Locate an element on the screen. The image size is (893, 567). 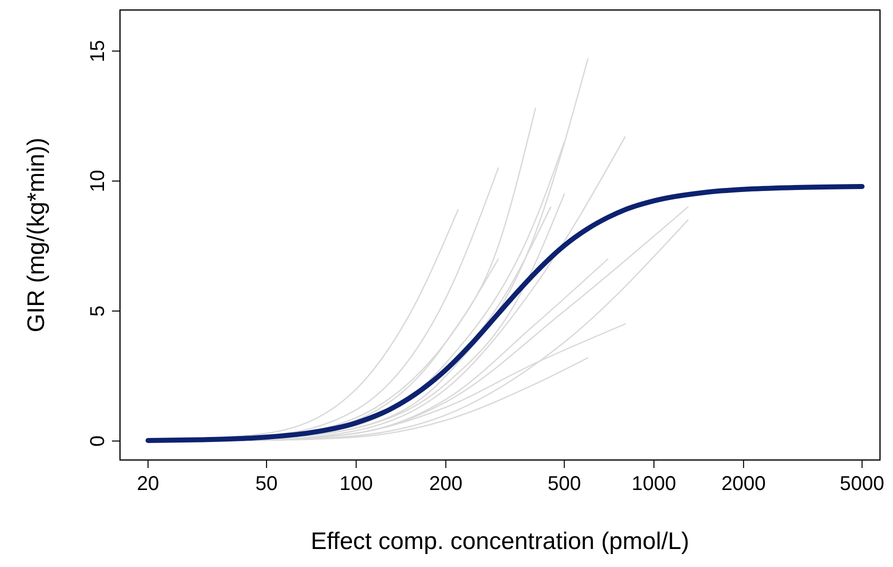
y-tick-label: 5 is located at coordinates (98, 311).